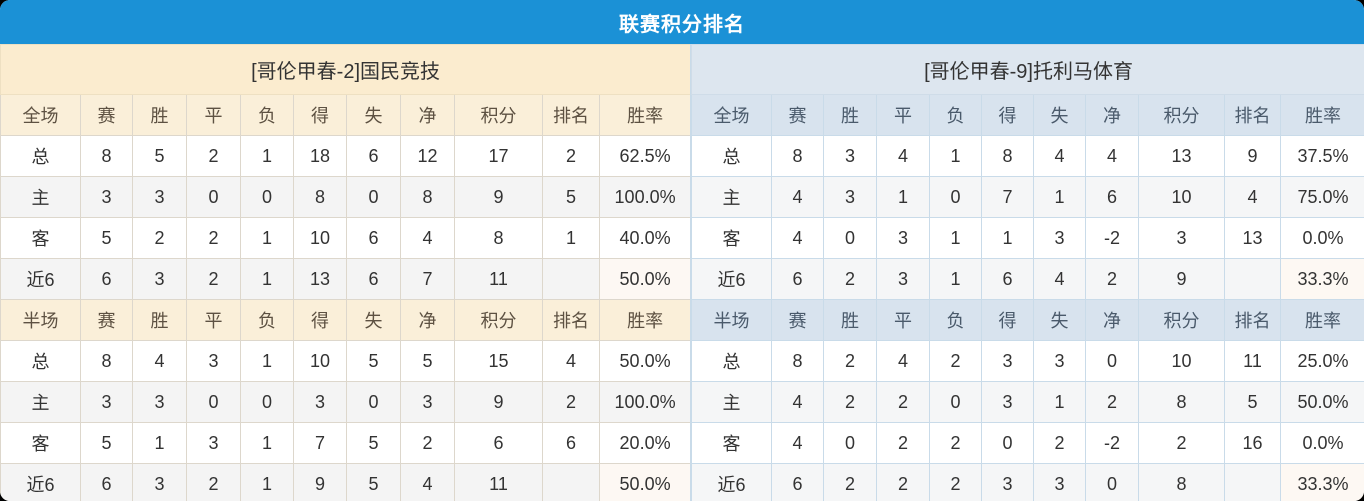 This screenshot has height=501, width=1364. Describe the element at coordinates (850, 197) in the screenshot. I see `cell-胜: 3` at that location.